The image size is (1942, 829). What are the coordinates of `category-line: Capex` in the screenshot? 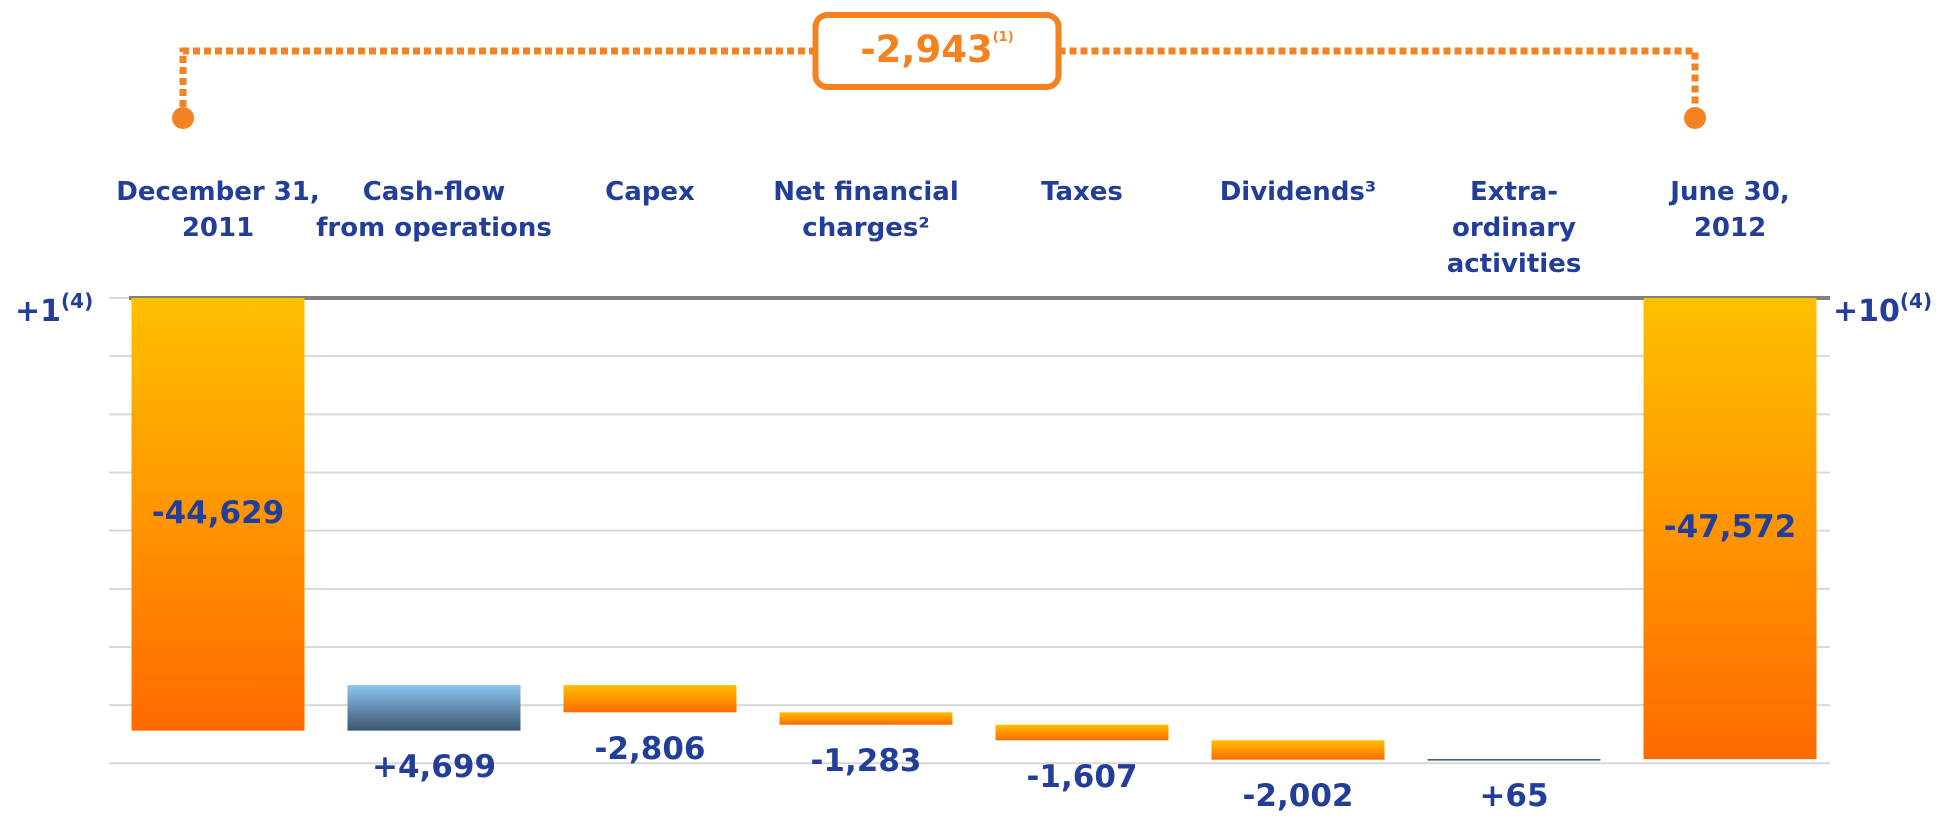 It's located at (650, 192).